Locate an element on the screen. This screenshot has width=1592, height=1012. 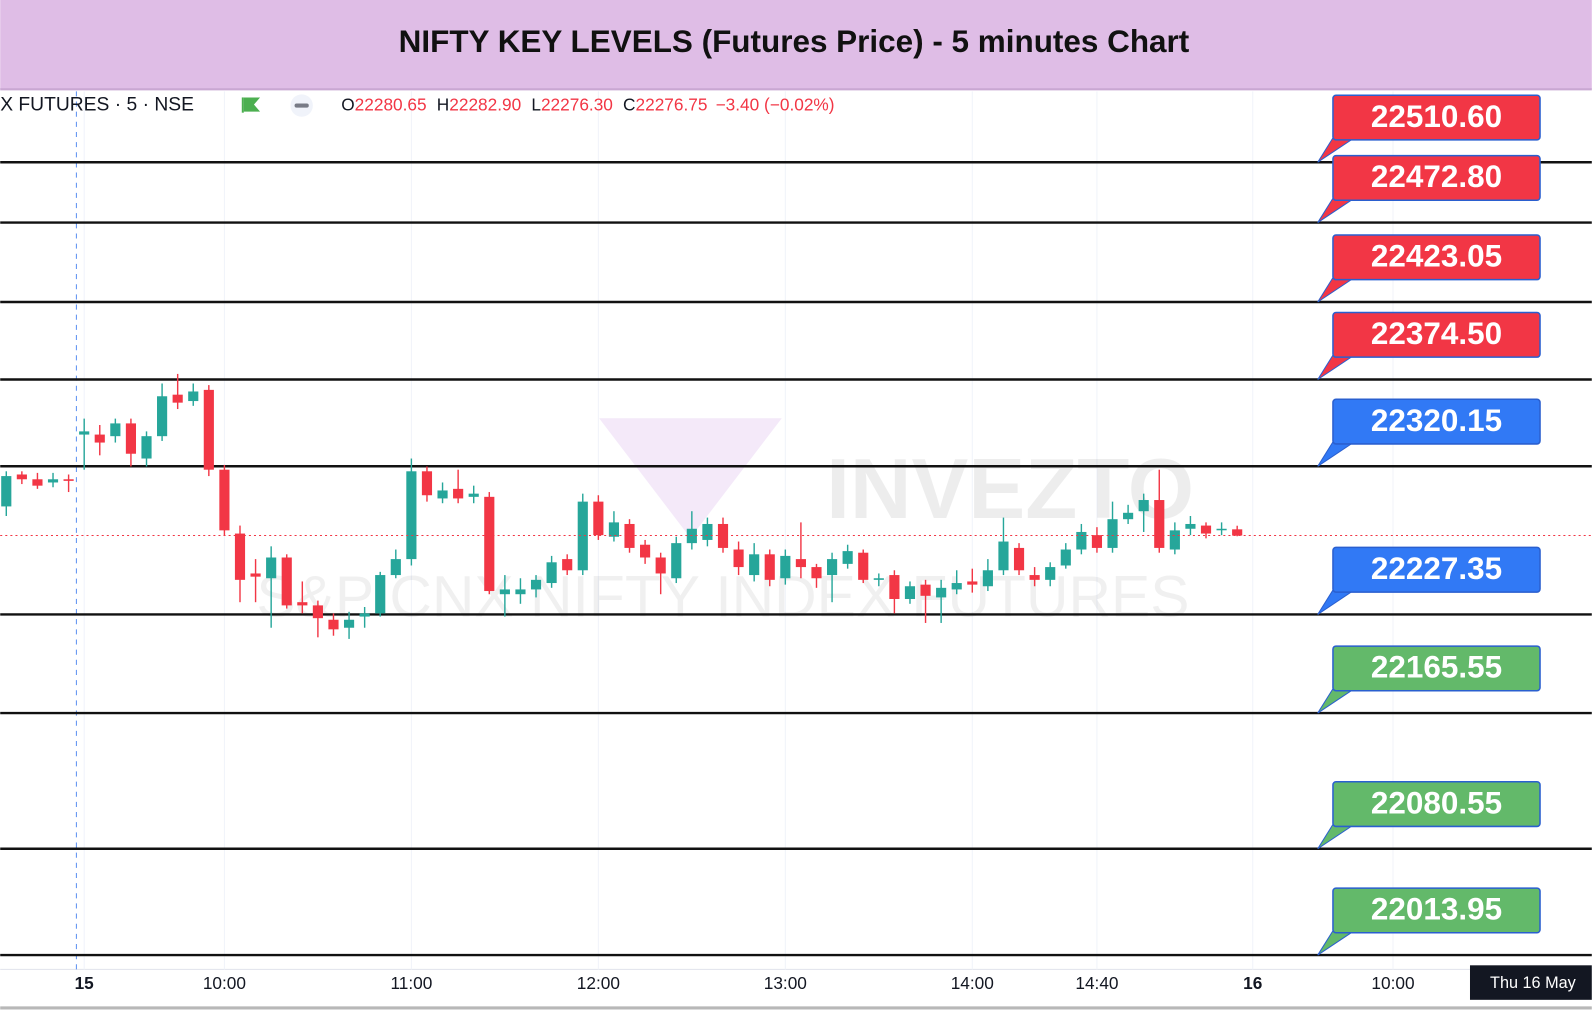
x-tick-label: 16 is located at coordinates (1252, 983).